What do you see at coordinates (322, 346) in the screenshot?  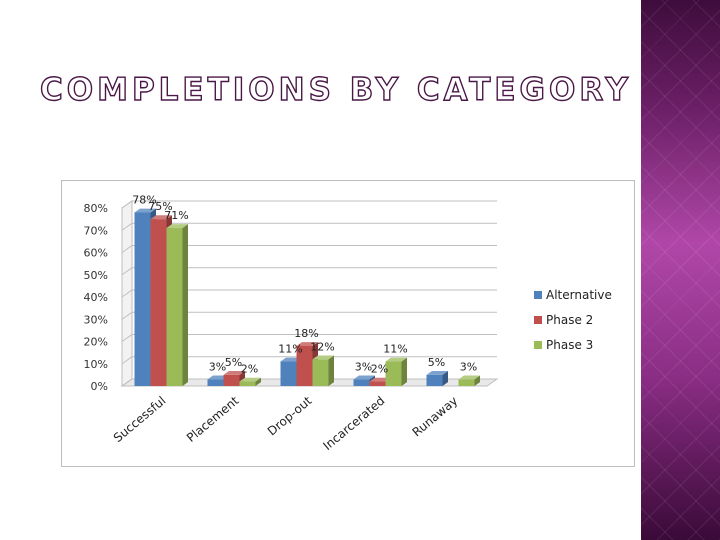 I see `data-label: 12%` at bounding box center [322, 346].